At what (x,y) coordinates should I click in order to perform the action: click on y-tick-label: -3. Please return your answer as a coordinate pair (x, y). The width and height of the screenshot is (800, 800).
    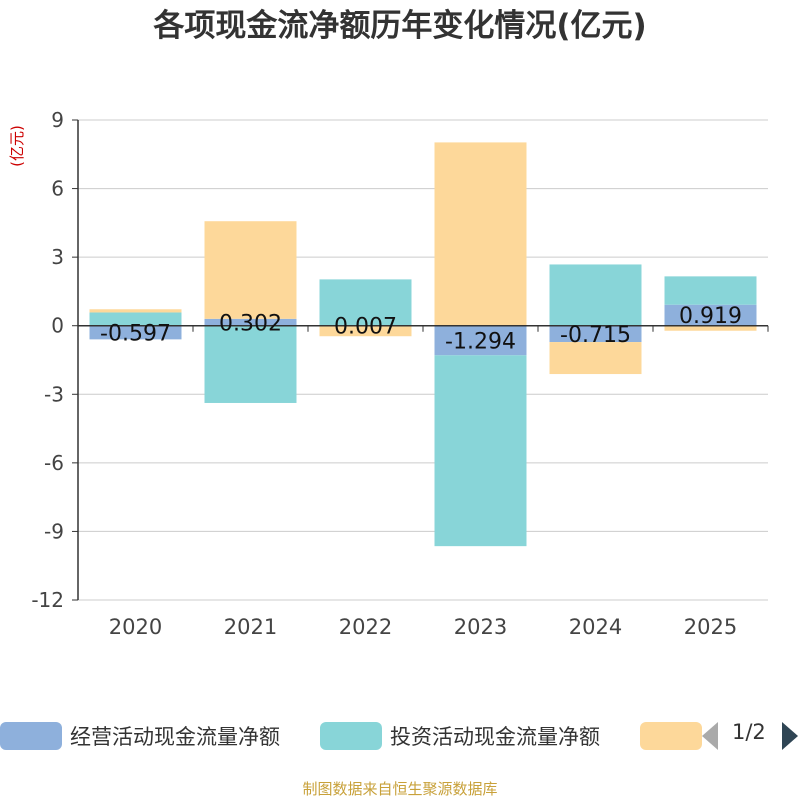
    Looking at the image, I should click on (54, 394).